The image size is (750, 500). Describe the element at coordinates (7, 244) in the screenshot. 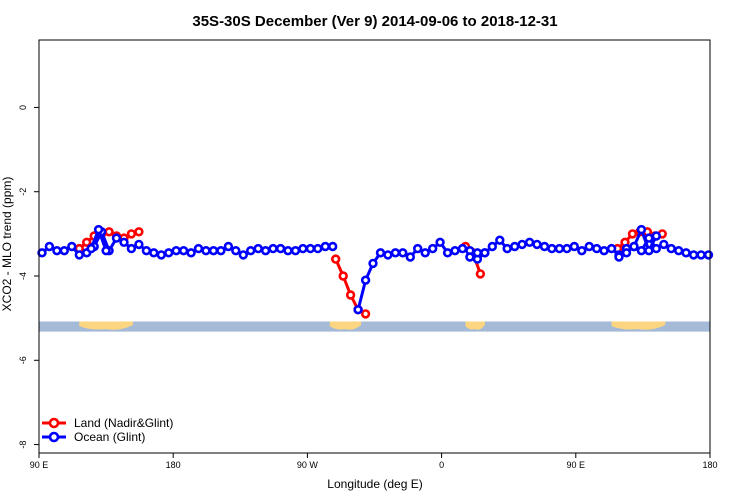

I see `y-axis-label: XCO2 - MLO trend (ppm)` at that location.